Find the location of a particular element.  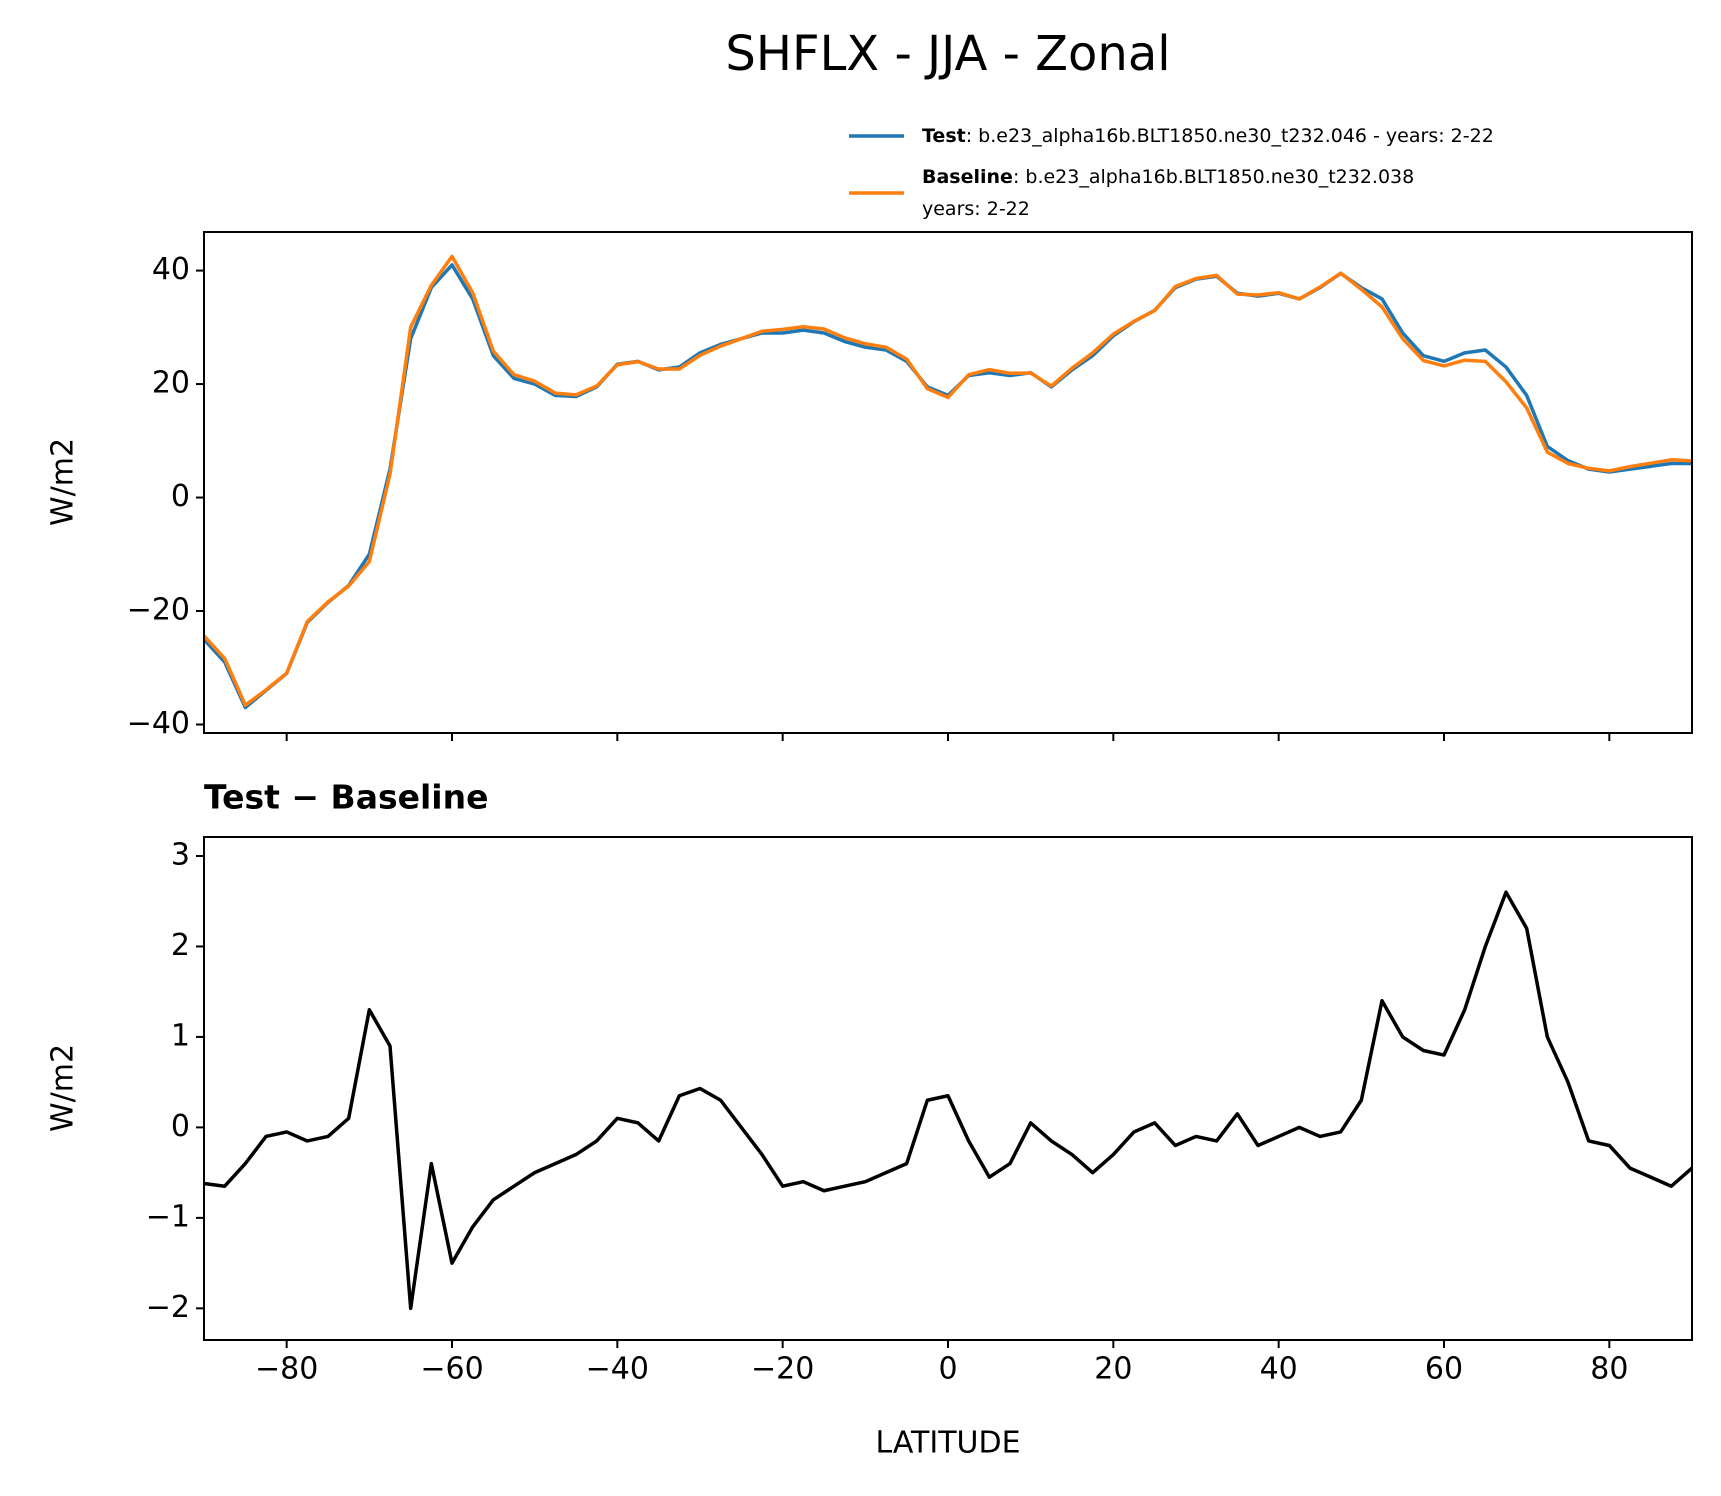

x-tick-label: 80 is located at coordinates (1609, 1369).